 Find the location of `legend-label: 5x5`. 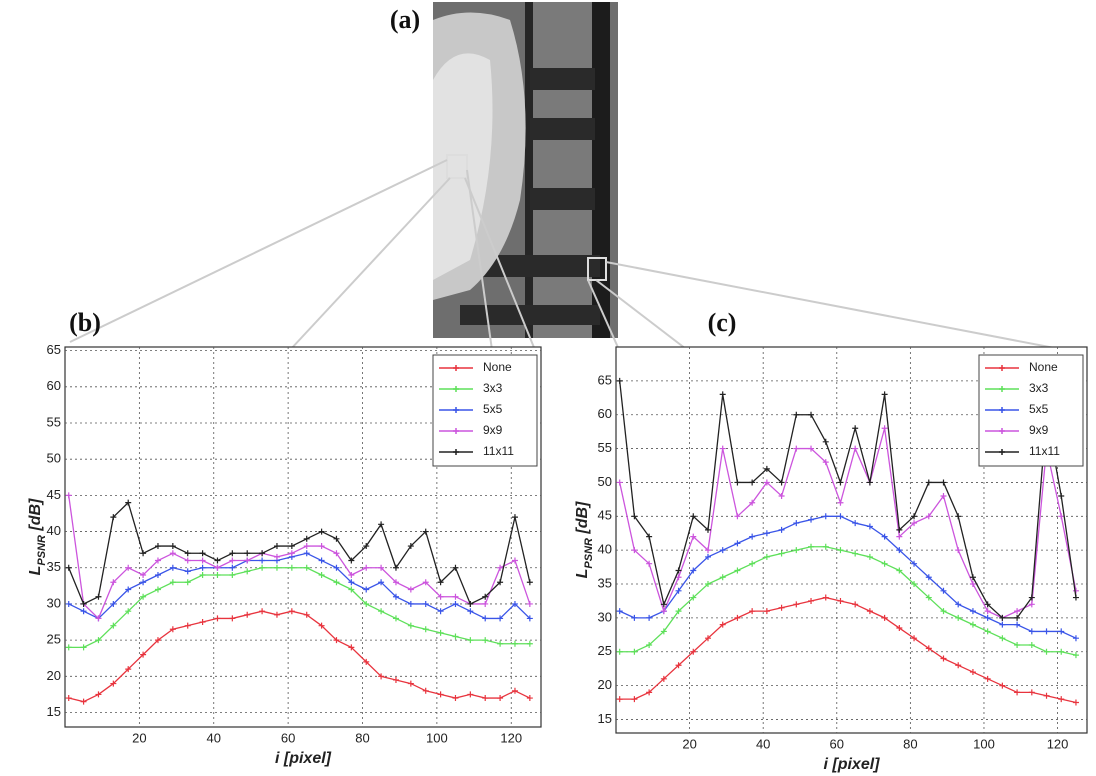

legend-label: 5x5 is located at coordinates (493, 409).